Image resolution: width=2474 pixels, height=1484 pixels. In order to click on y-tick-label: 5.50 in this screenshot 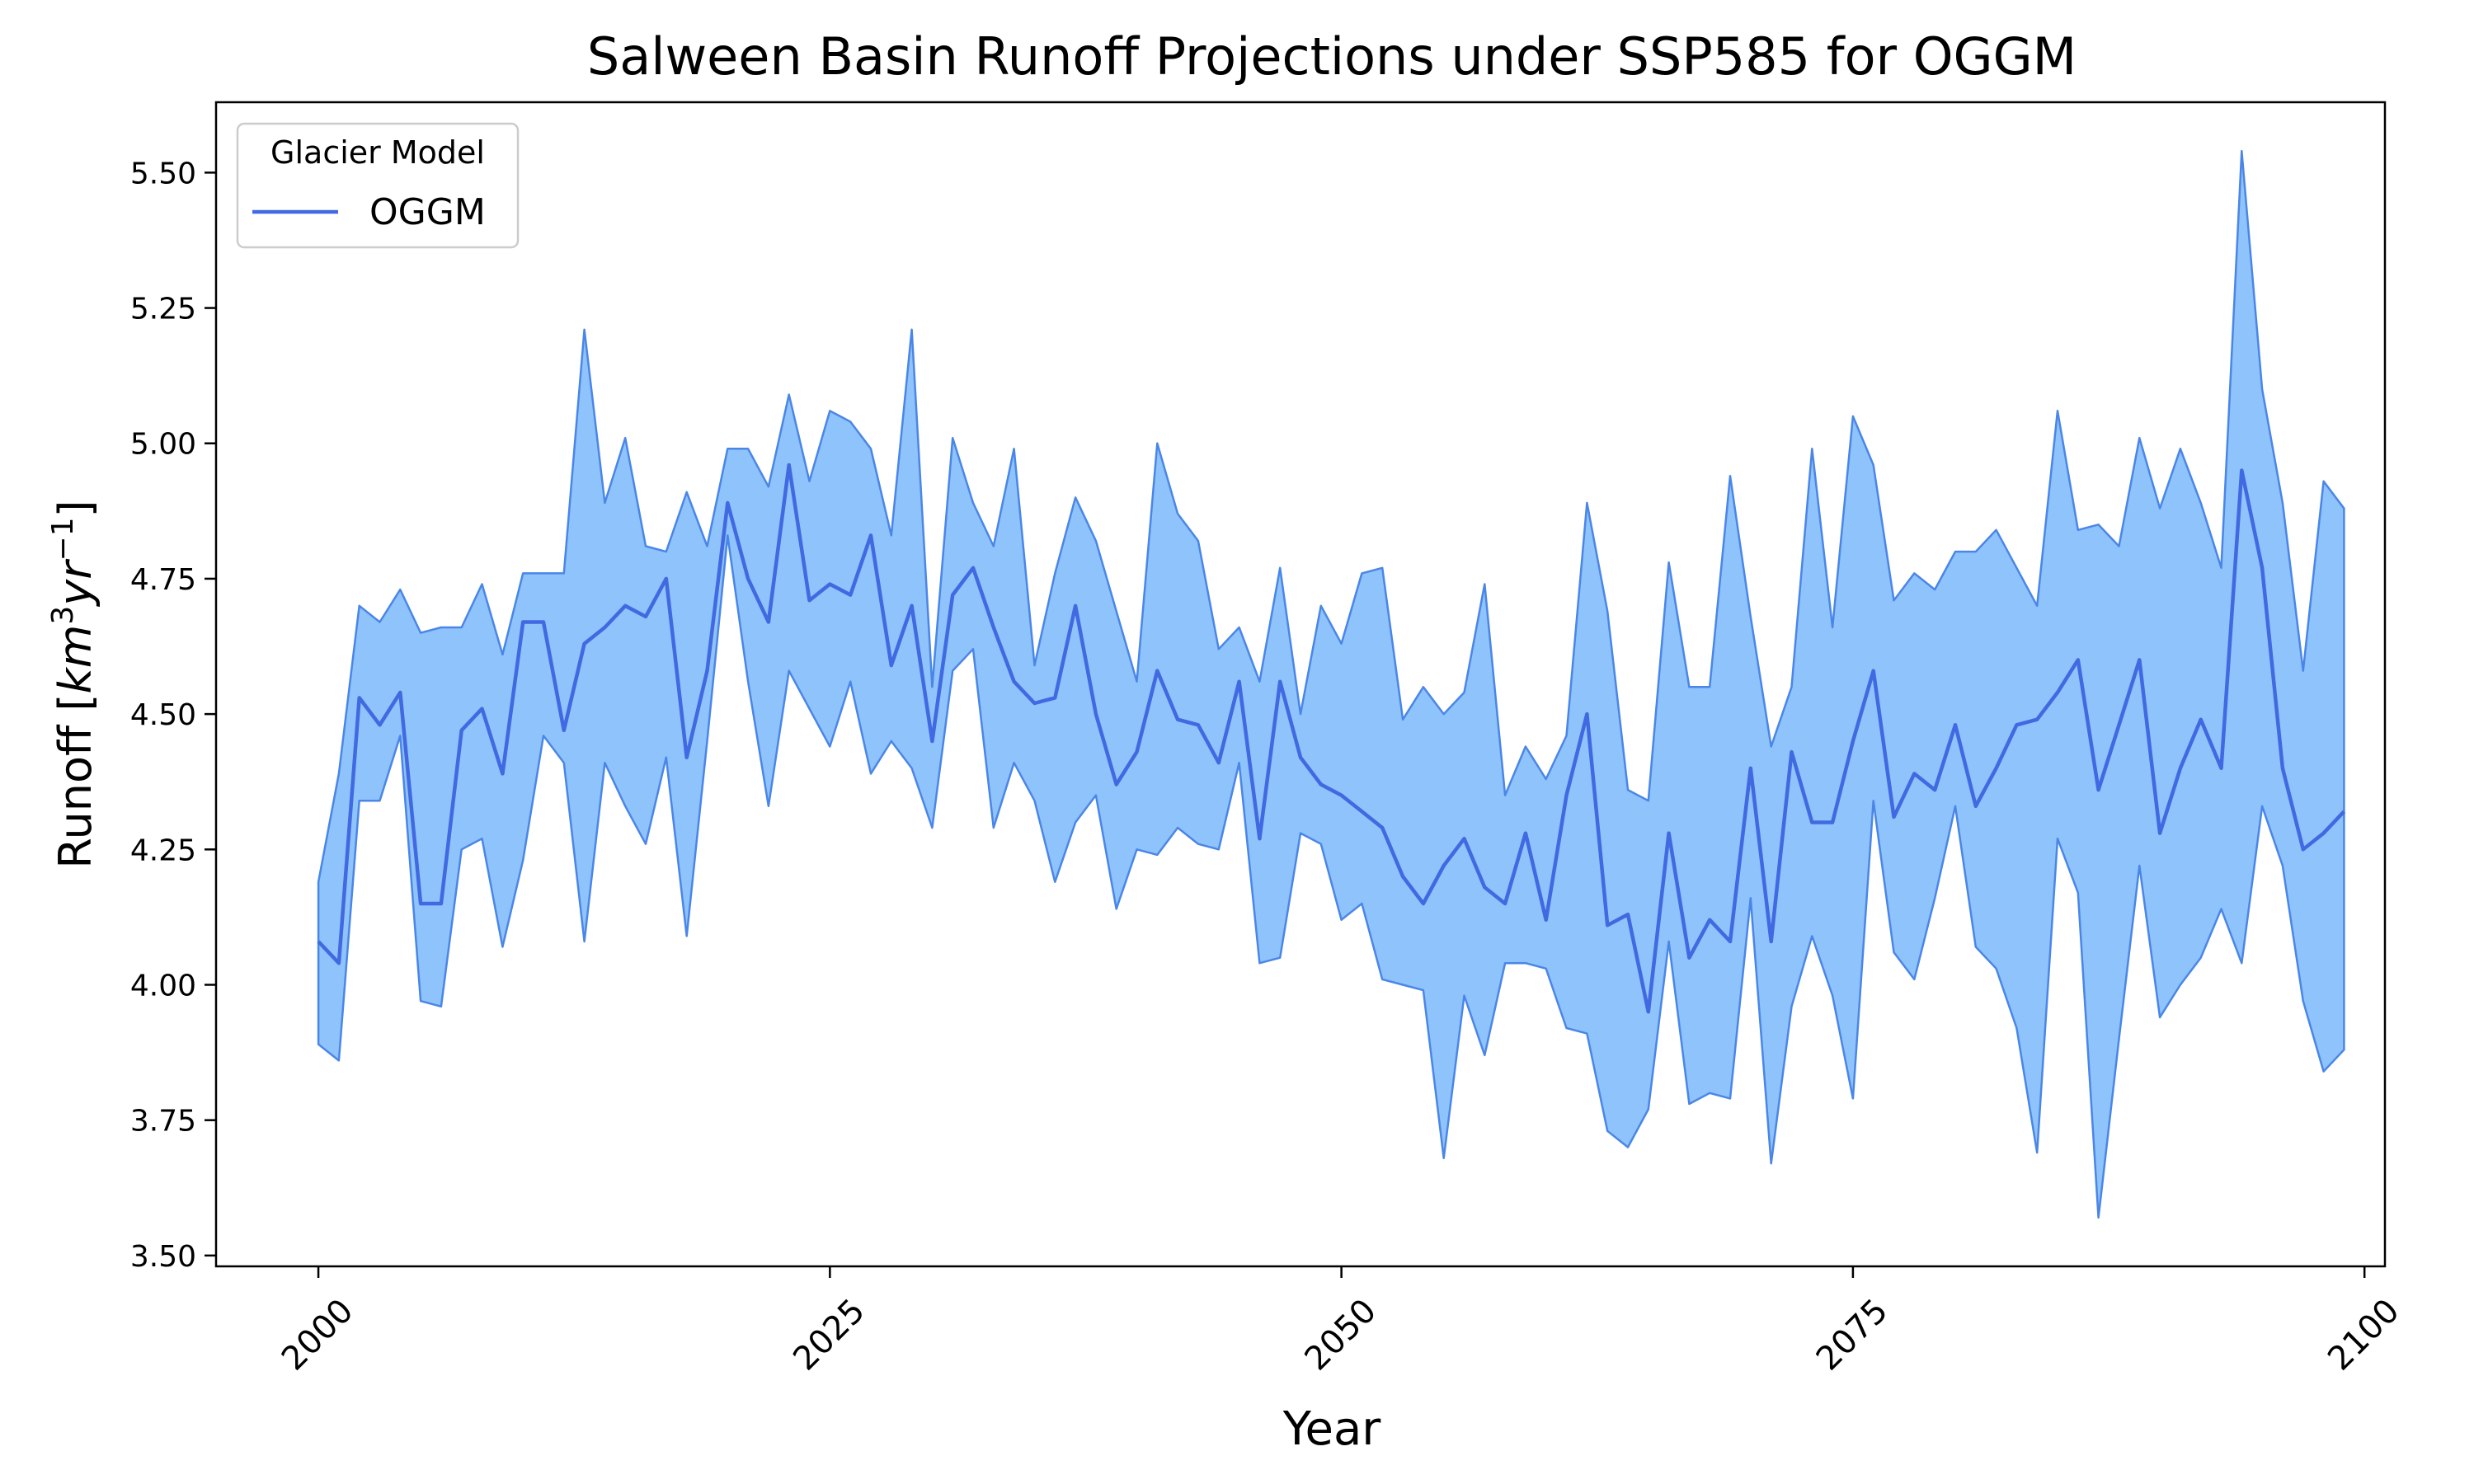, I will do `click(163, 173)`.